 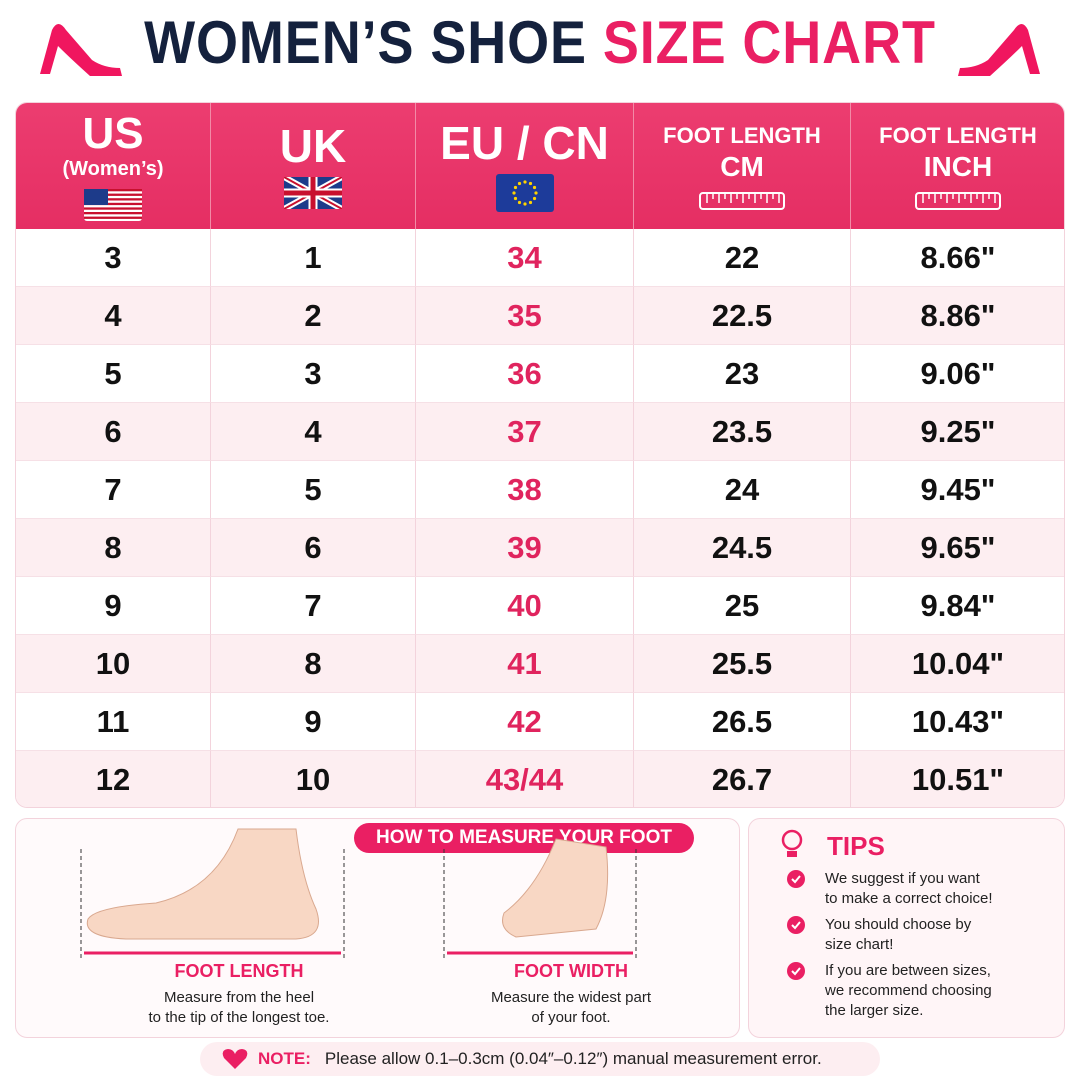 I want to click on table-cell: 2, so click(x=313, y=316).